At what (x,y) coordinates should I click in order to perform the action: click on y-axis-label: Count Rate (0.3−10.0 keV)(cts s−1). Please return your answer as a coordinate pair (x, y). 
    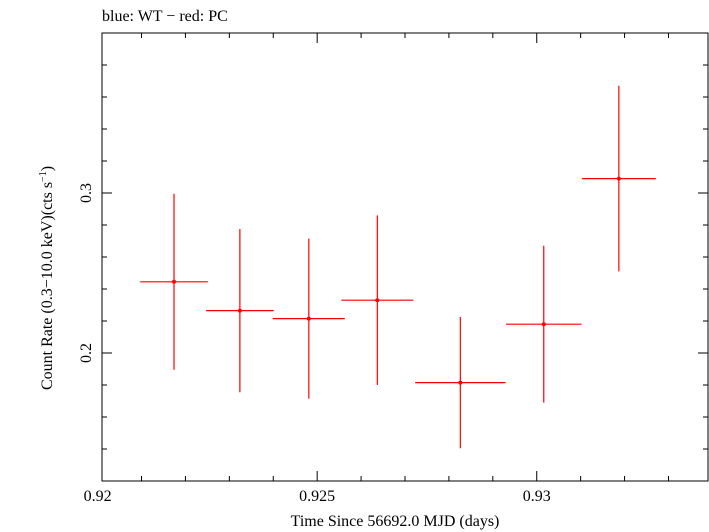
    Looking at the image, I should click on (47, 278).